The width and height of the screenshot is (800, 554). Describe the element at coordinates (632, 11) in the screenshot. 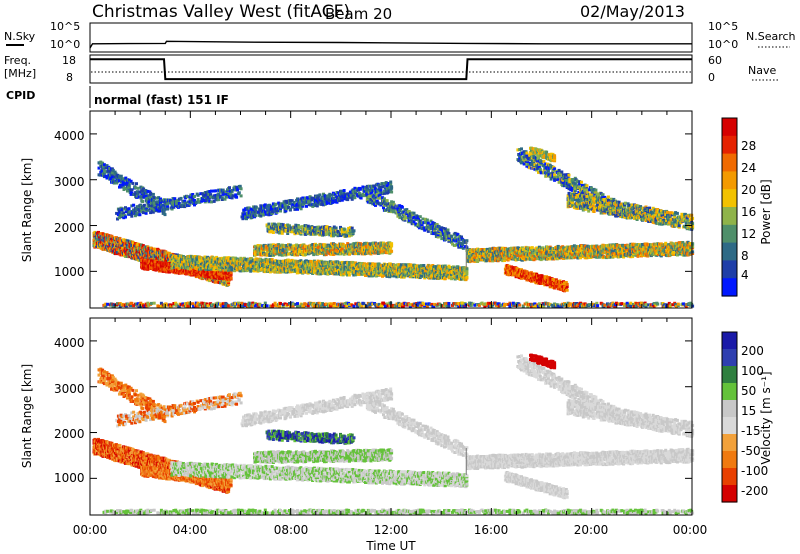

I see `date-label: 02/May/2013` at that location.